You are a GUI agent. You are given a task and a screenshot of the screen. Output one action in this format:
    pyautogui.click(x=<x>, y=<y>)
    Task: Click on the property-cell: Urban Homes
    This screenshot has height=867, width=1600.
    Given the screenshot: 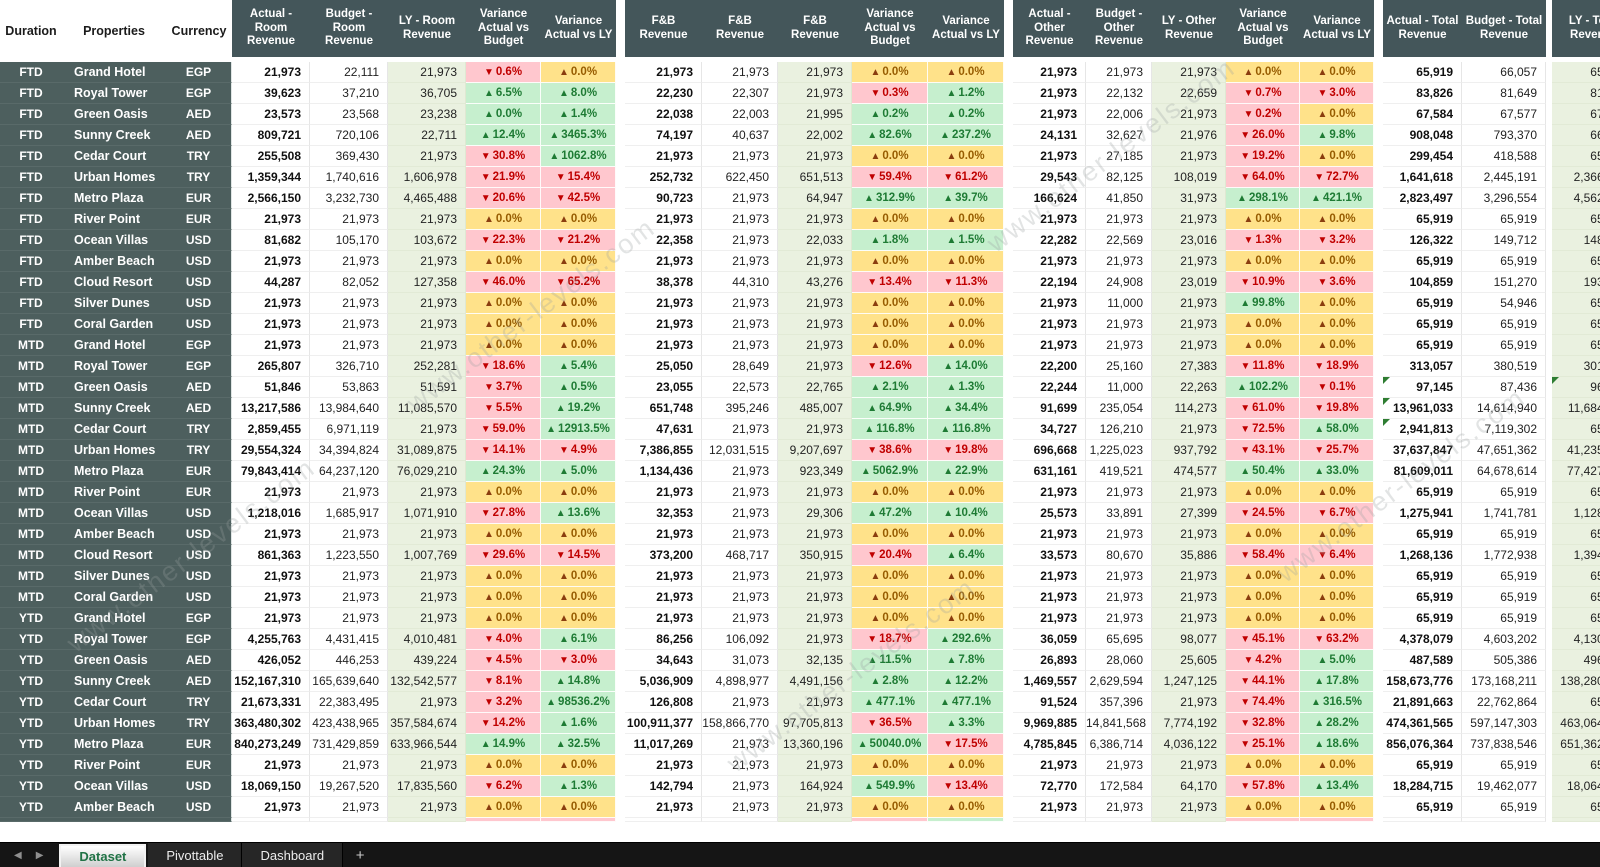 What is the action you would take?
    pyautogui.click(x=114, y=723)
    